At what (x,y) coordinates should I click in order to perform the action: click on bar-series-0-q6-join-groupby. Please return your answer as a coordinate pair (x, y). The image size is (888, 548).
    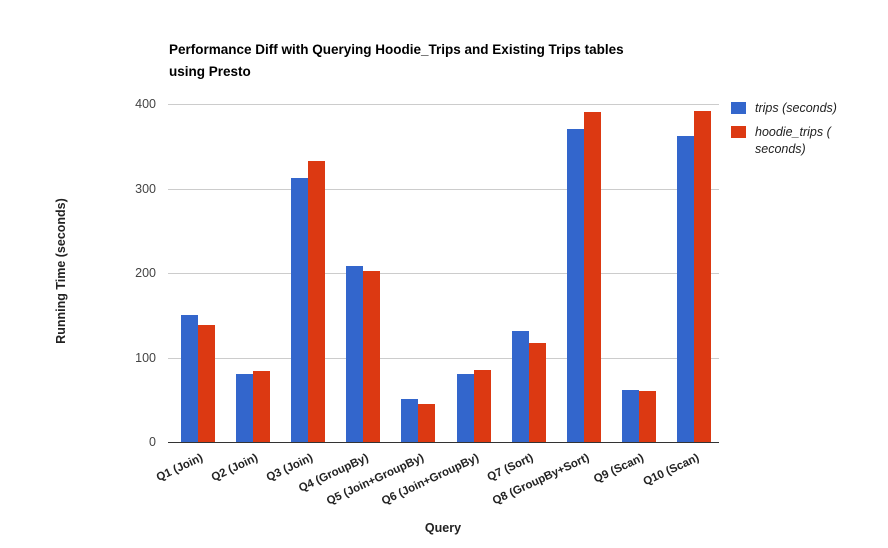
    Looking at the image, I should click on (465, 407).